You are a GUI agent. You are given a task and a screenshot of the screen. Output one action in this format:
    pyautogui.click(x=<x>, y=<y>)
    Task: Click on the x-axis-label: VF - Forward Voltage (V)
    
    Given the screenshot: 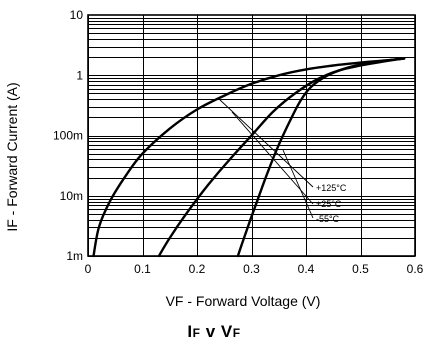 What is the action you would take?
    pyautogui.click(x=243, y=301)
    